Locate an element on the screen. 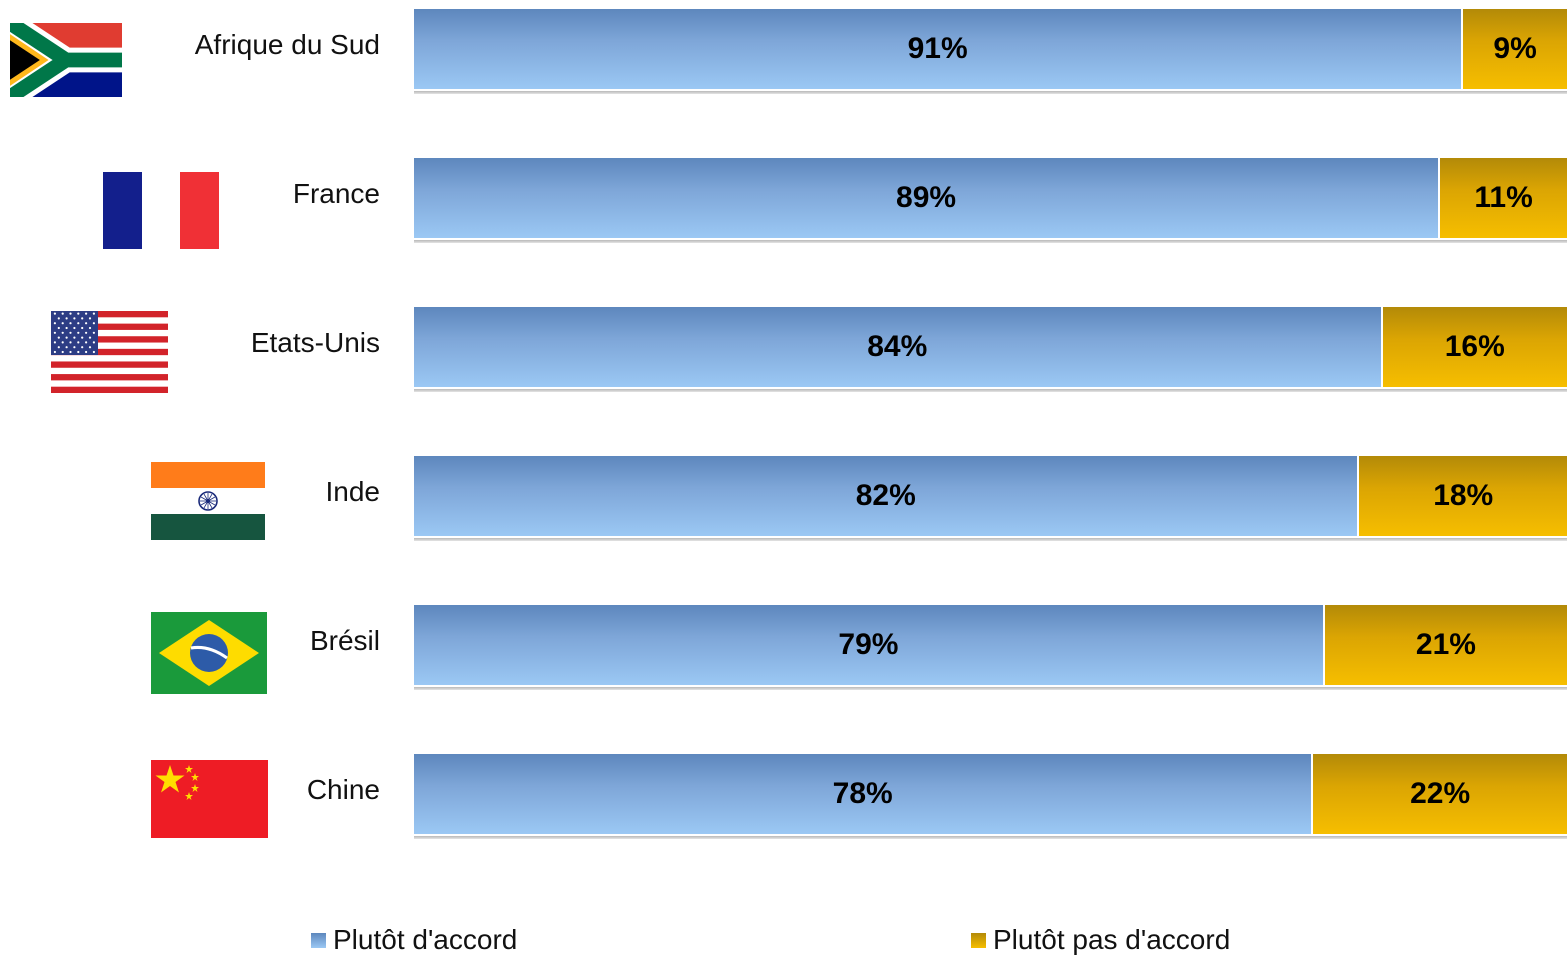 The height and width of the screenshot is (956, 1567). data-label: 16% is located at coordinates (1474, 346).